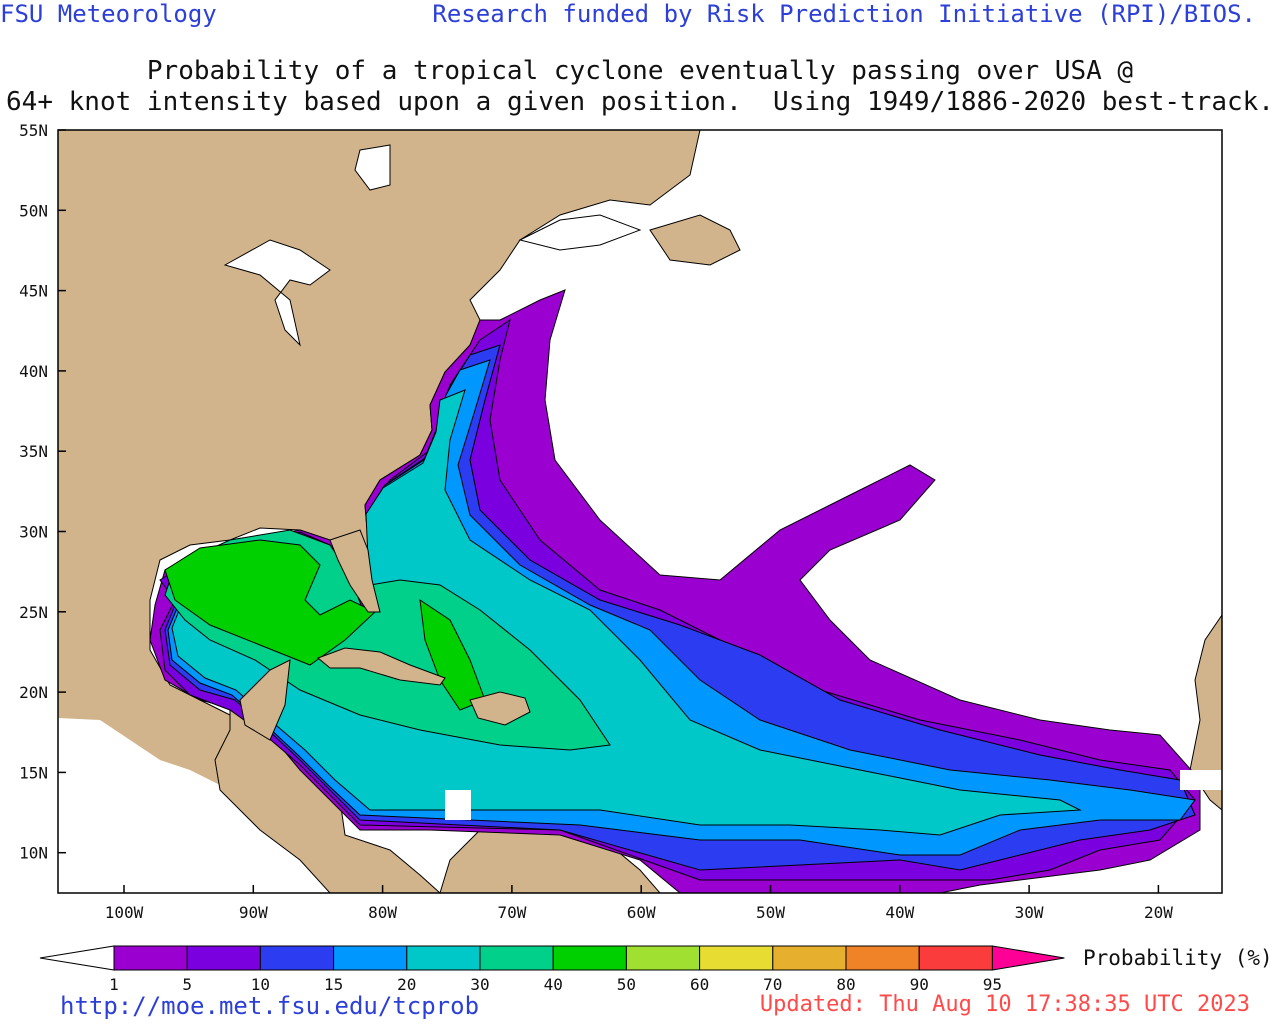 The image size is (1280, 1024). I want to click on longitude-axis: 100W 90W 80W 70W 60W 50W 40W 30W 20W, so click(639, 903).